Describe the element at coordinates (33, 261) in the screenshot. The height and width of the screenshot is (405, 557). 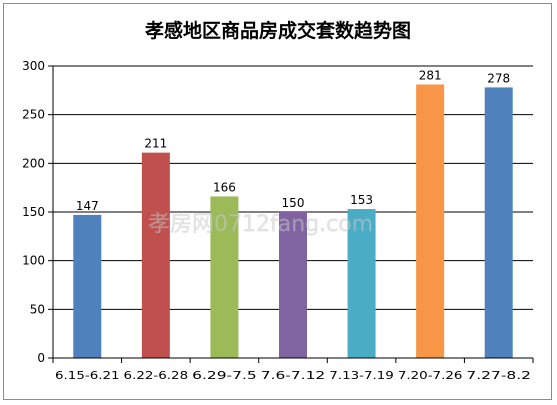
I see `y-tick-label: 100` at that location.